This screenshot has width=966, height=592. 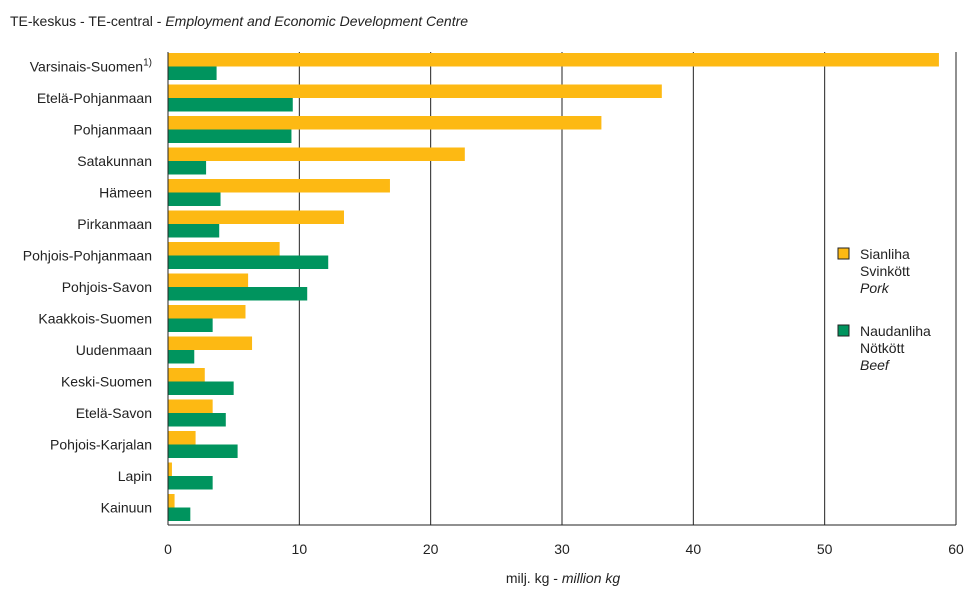 I want to click on category-label: Hämeen, so click(x=125, y=193).